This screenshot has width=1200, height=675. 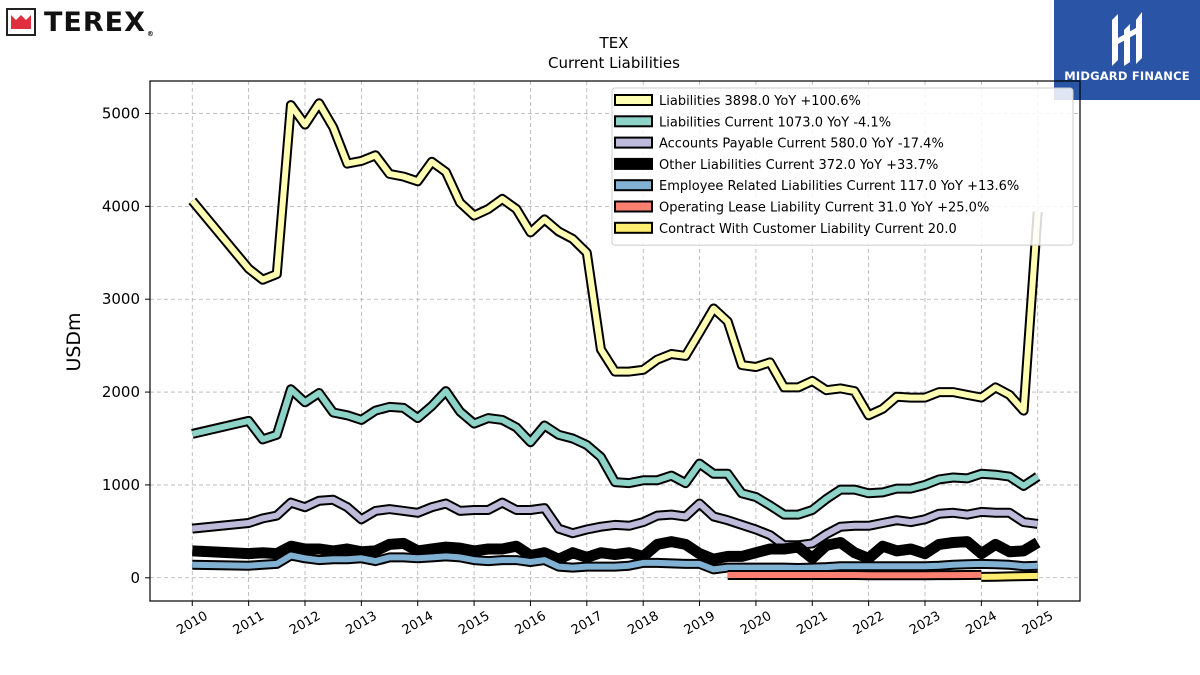 What do you see at coordinates (121, 392) in the screenshot?
I see `y-tick-label: 2000` at bounding box center [121, 392].